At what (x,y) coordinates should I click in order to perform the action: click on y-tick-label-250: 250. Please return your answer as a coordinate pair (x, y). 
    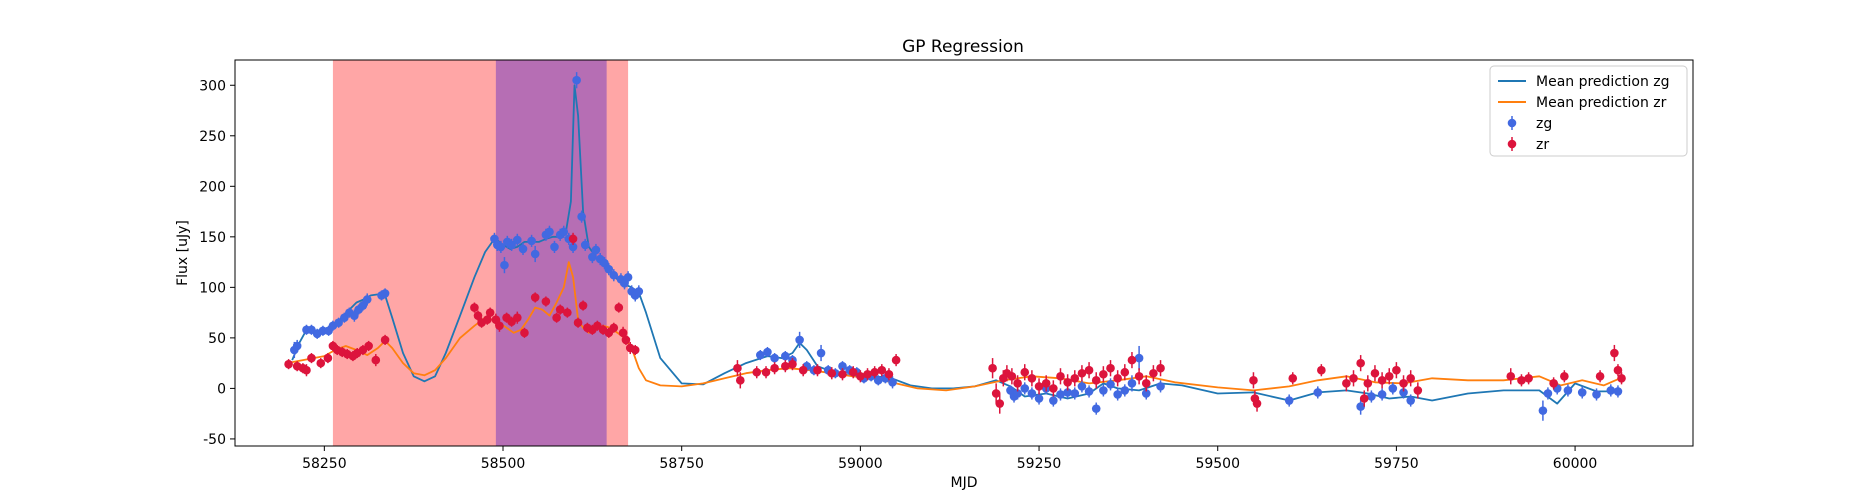
    Looking at the image, I should click on (212, 137).